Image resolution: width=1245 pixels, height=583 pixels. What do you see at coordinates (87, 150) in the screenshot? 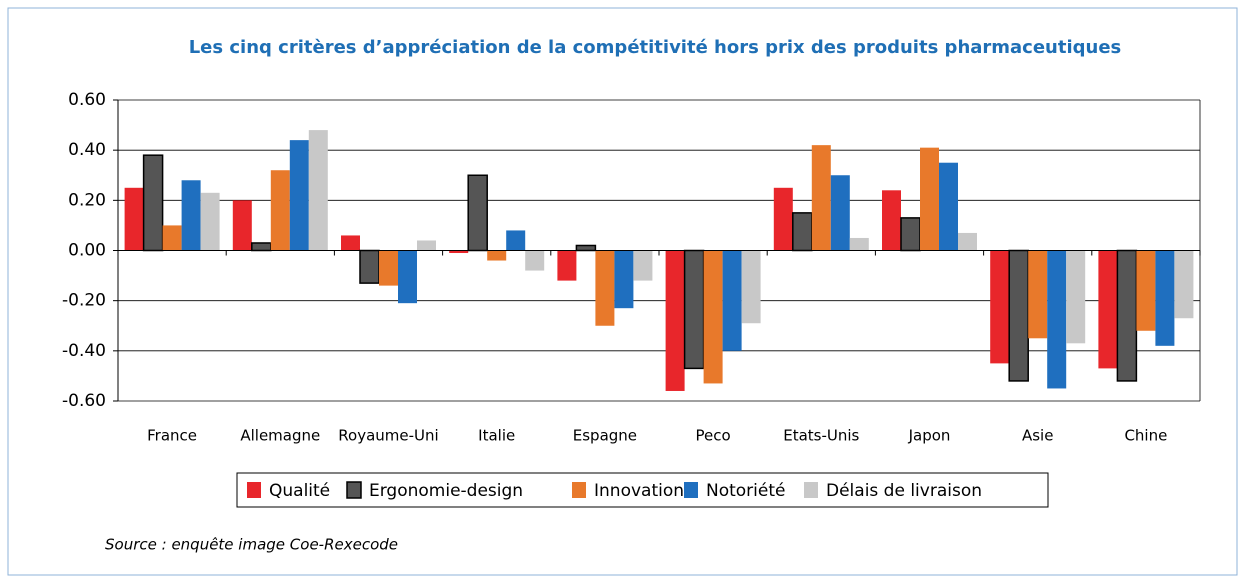
I see `y-tick-label: 0.40` at bounding box center [87, 150].